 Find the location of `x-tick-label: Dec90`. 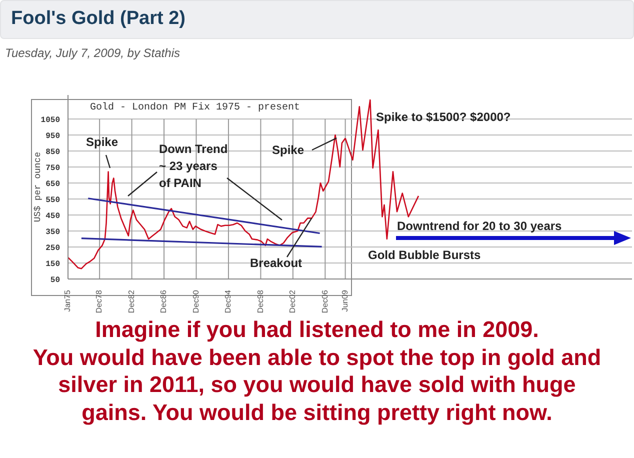

x-tick-label: Dec90 is located at coordinates (195, 301).